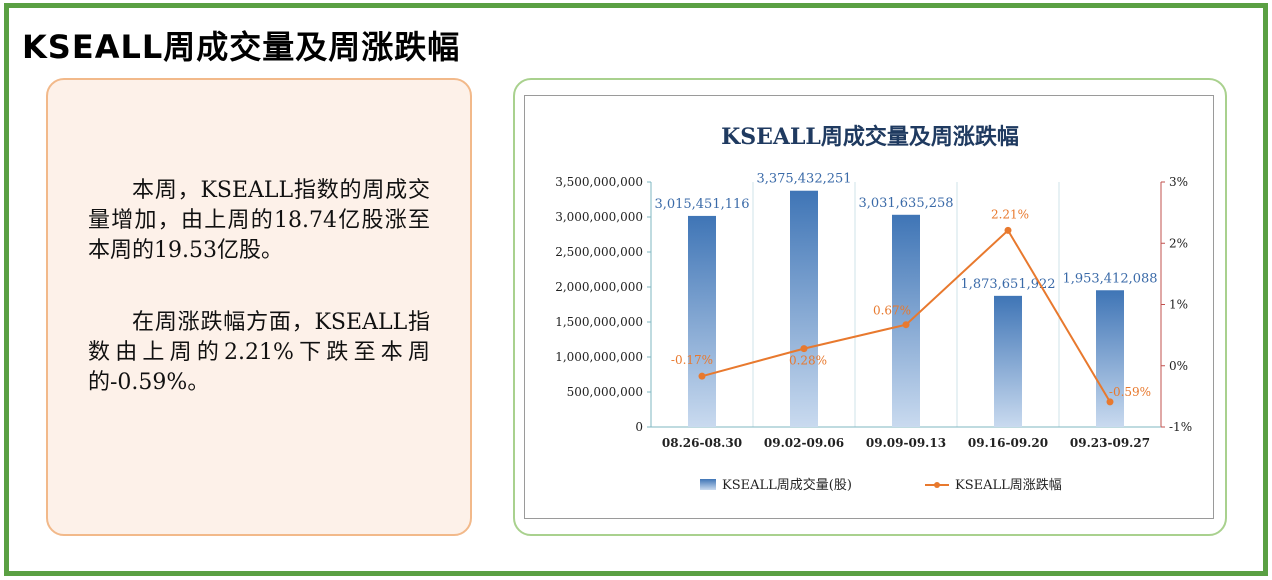 The width and height of the screenshot is (1272, 580). I want to click on legend-change-marker, so click(937, 485).